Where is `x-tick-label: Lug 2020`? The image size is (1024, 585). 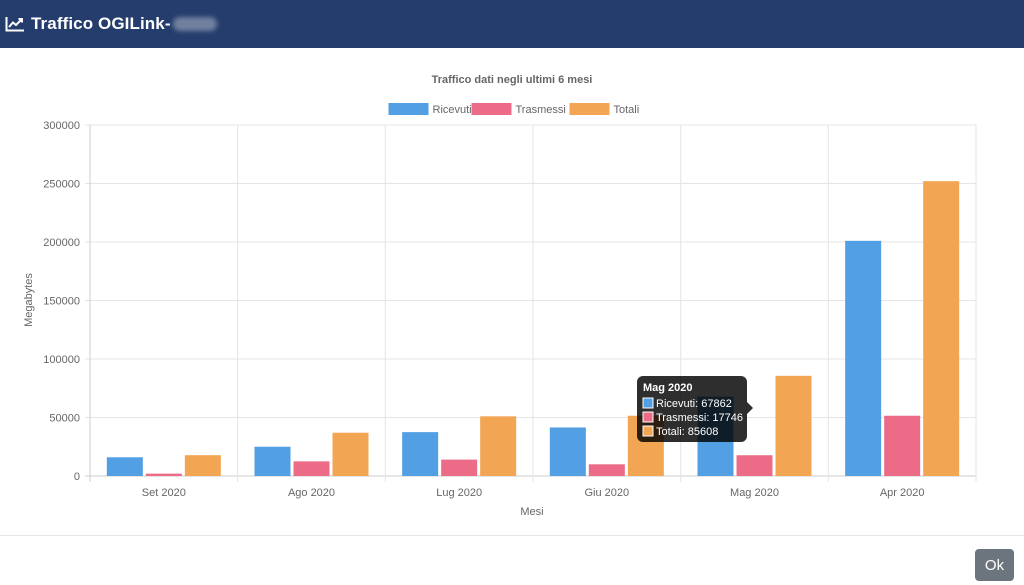 x-tick-label: Lug 2020 is located at coordinates (459, 493).